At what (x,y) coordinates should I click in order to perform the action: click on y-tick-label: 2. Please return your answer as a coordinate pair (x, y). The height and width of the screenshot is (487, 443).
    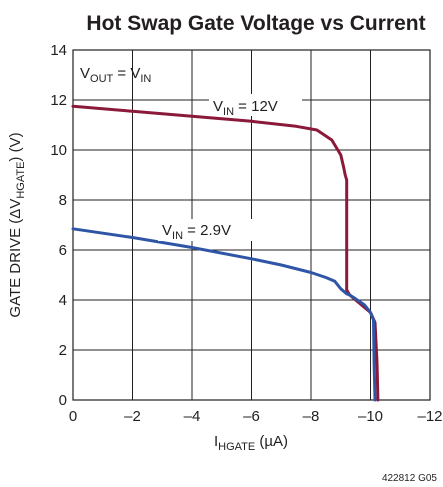
    Looking at the image, I should click on (63, 350).